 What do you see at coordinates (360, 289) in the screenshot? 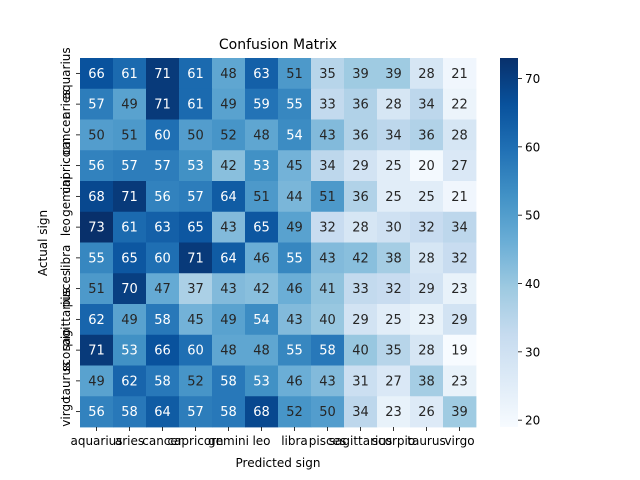
I see `cell-value-label: 33` at bounding box center [360, 289].